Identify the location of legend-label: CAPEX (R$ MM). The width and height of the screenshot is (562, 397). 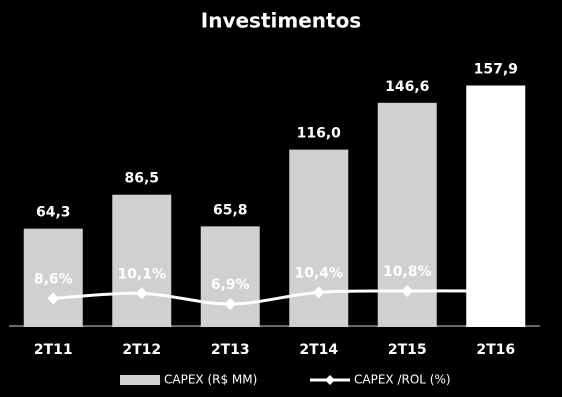
(210, 380).